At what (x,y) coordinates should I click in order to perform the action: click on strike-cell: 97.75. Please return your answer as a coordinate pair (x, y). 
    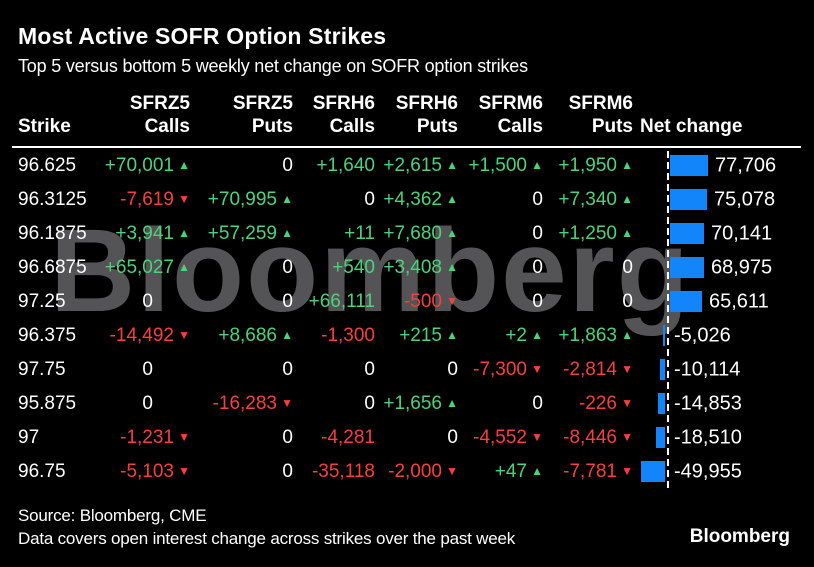
    Looking at the image, I should click on (42, 369).